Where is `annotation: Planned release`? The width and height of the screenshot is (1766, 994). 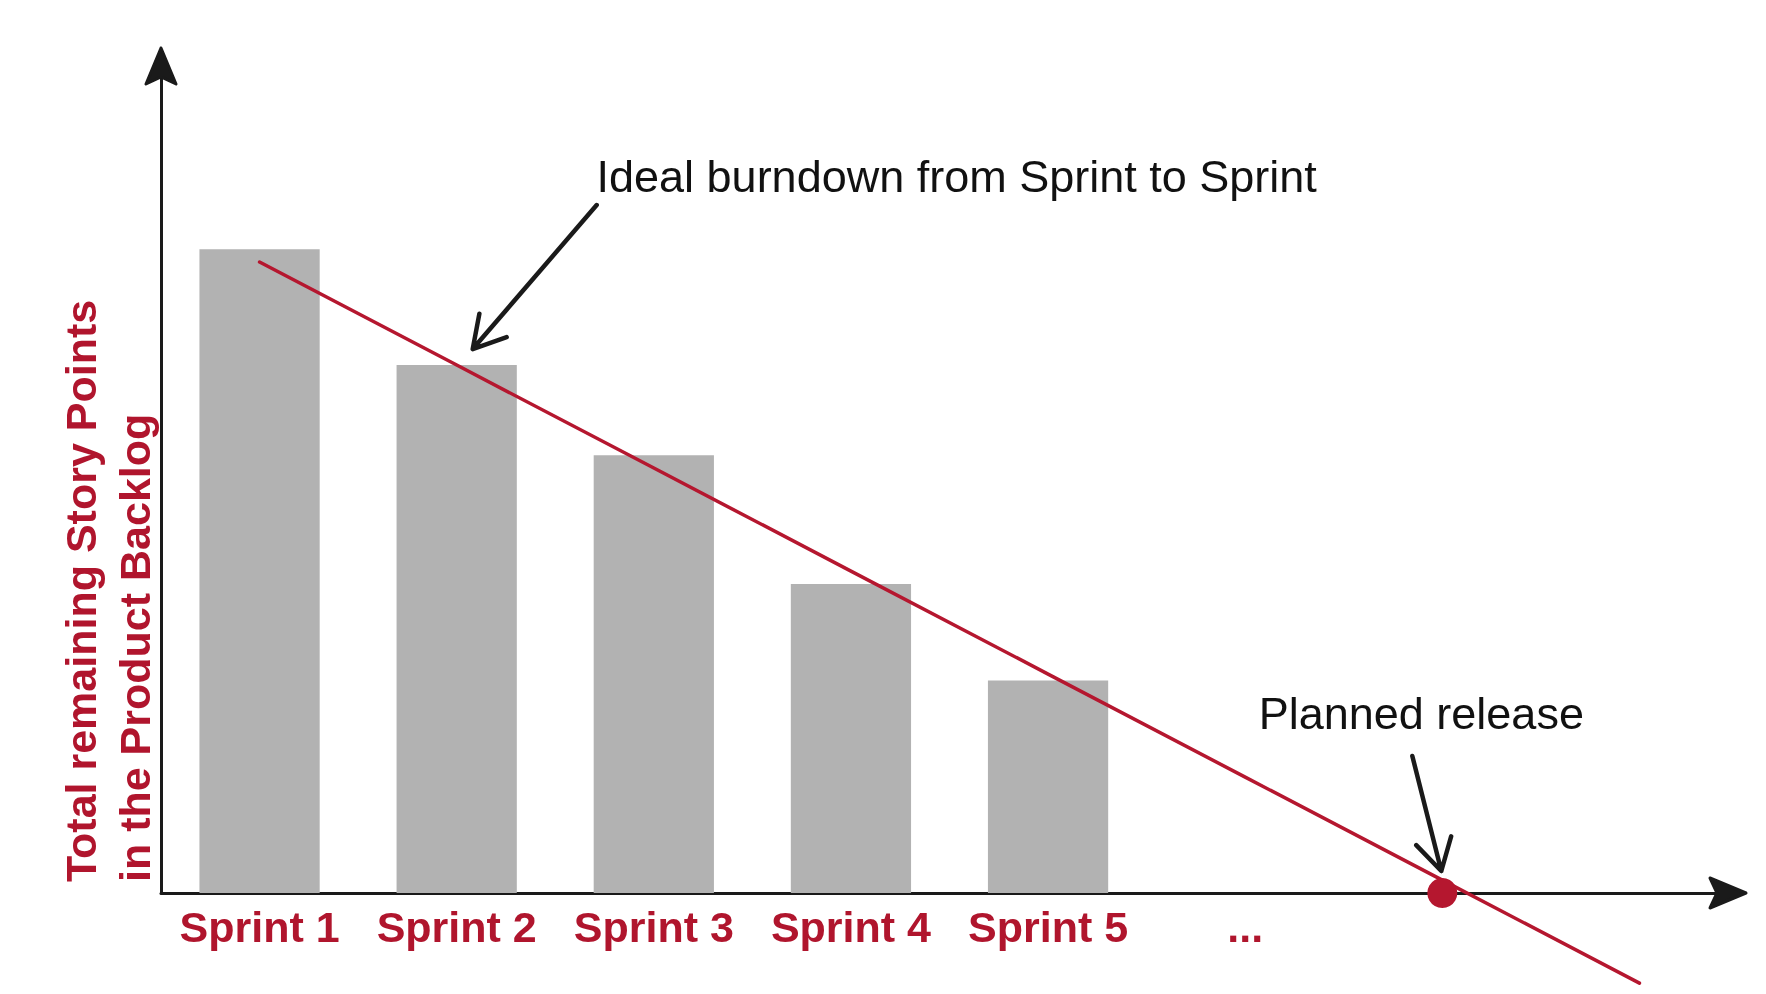 annotation: Planned release is located at coordinates (1421, 713).